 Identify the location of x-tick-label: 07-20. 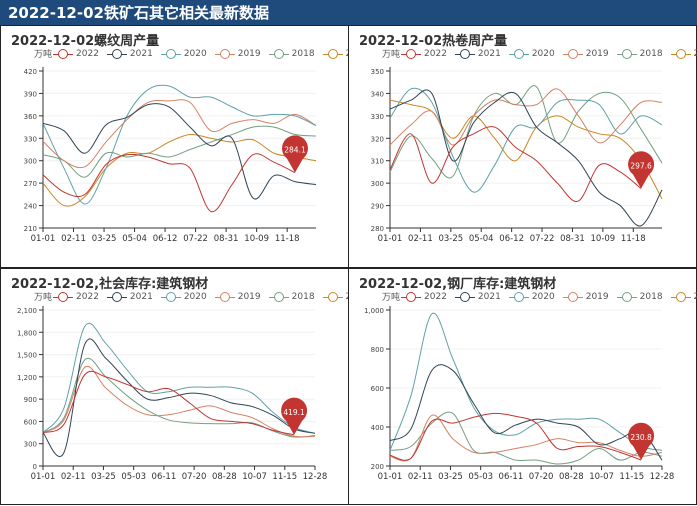
(541, 477).